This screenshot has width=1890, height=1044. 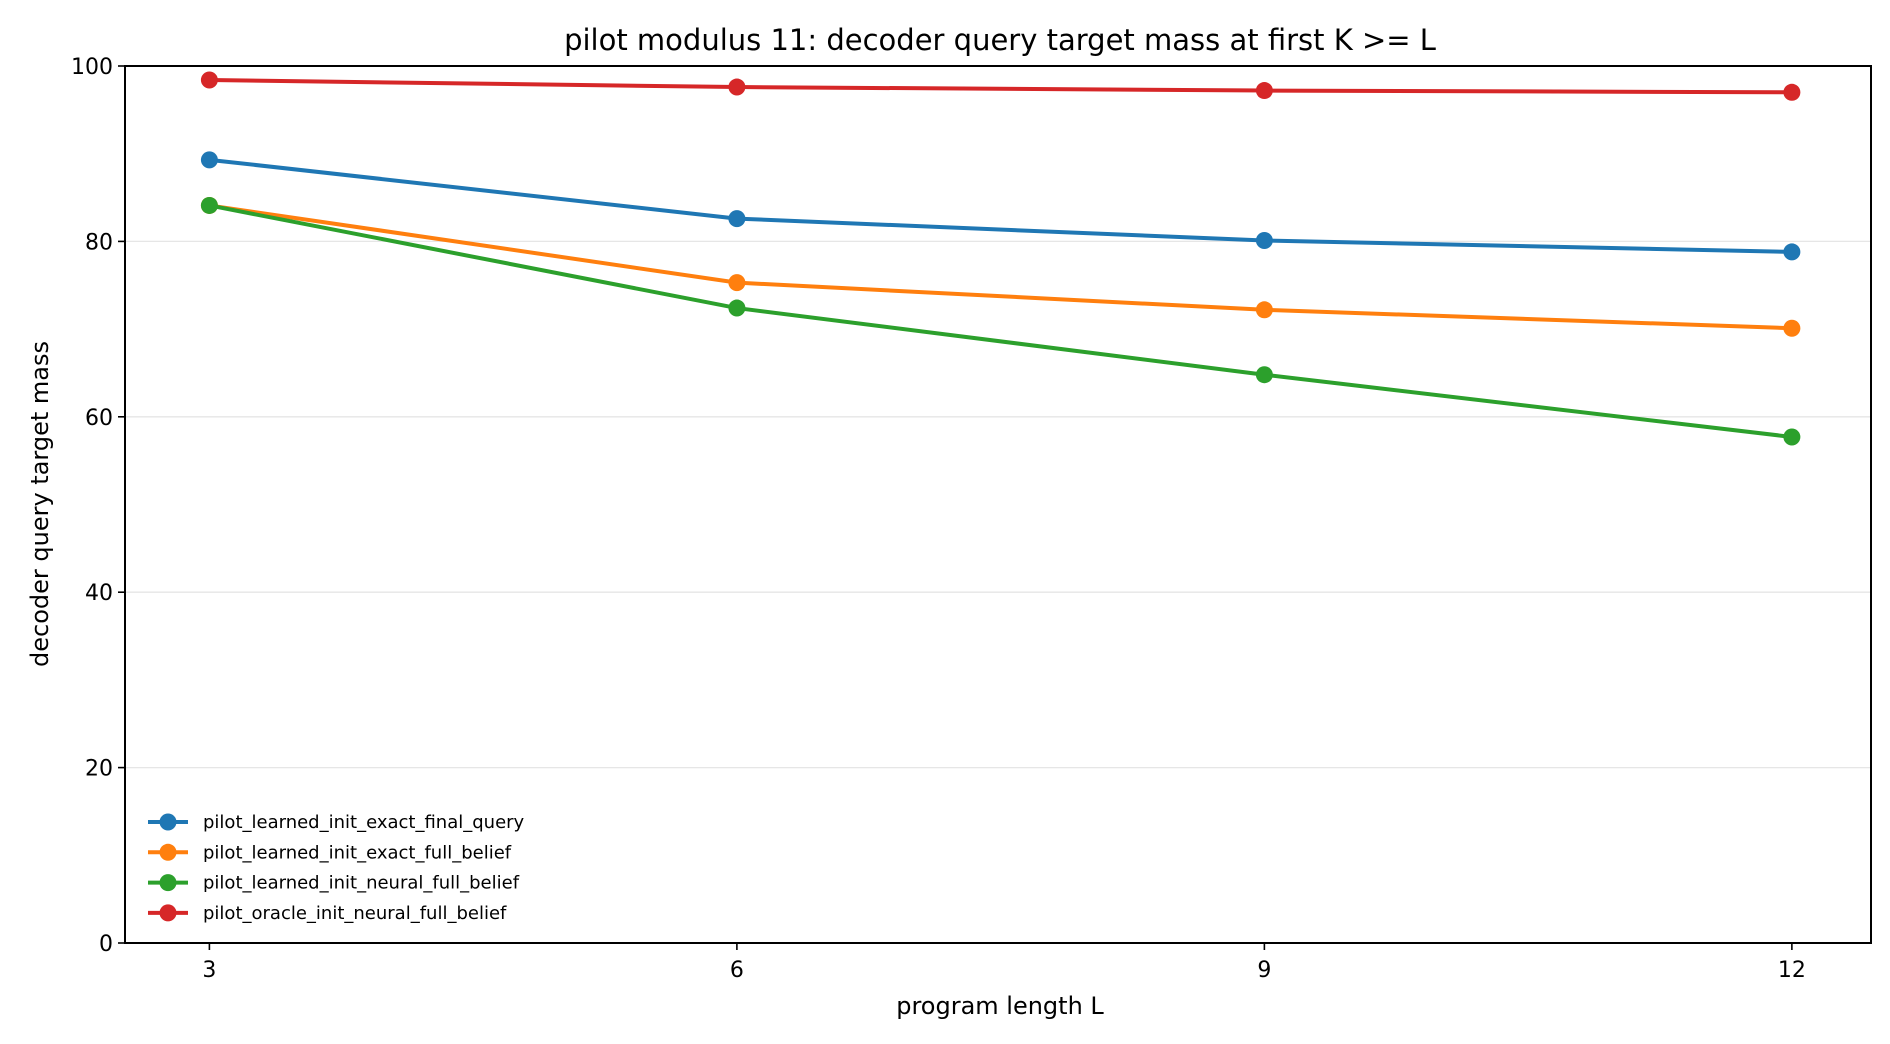 What do you see at coordinates (1000, 1006) in the screenshot?
I see `x-axis-label: program length L` at bounding box center [1000, 1006].